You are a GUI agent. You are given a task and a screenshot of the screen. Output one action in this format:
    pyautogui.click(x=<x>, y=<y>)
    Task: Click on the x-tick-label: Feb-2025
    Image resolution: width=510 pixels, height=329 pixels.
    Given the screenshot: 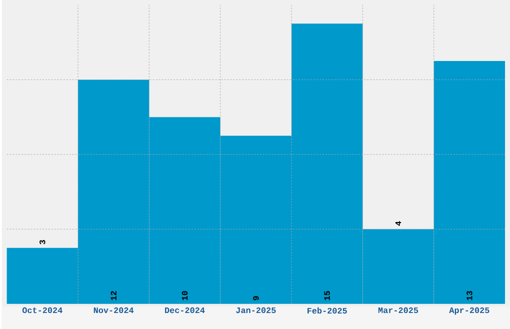 What is the action you would take?
    pyautogui.click(x=327, y=311)
    